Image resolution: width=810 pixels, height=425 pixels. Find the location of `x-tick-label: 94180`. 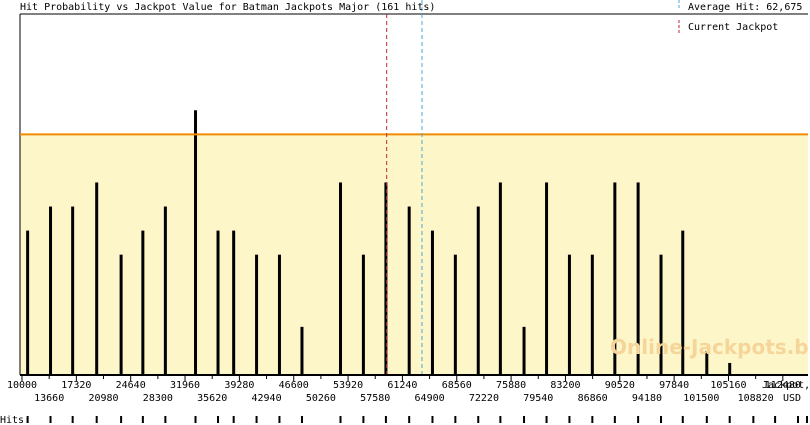

x-tick-label: 94180 is located at coordinates (647, 398).